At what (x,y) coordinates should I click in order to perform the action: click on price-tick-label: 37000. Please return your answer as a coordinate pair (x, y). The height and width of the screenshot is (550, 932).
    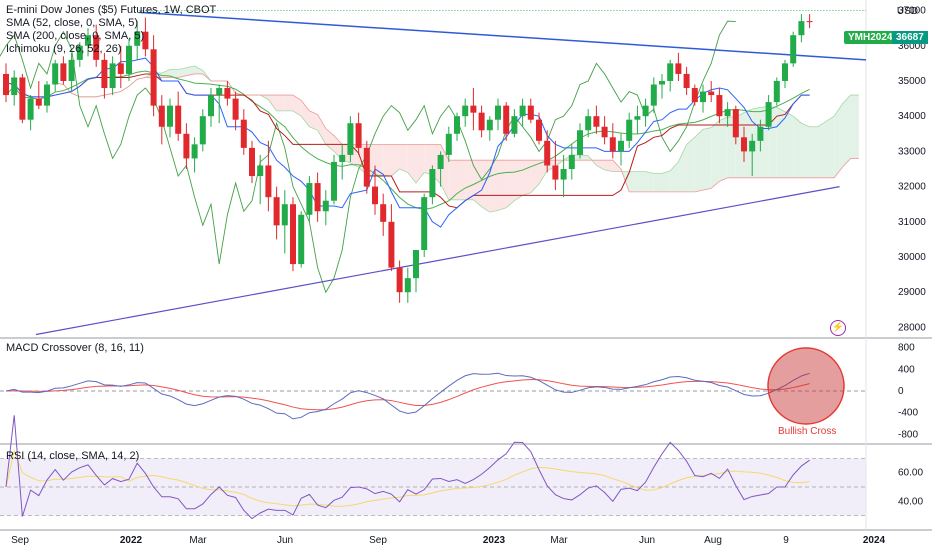
    Looking at the image, I should click on (912, 11).